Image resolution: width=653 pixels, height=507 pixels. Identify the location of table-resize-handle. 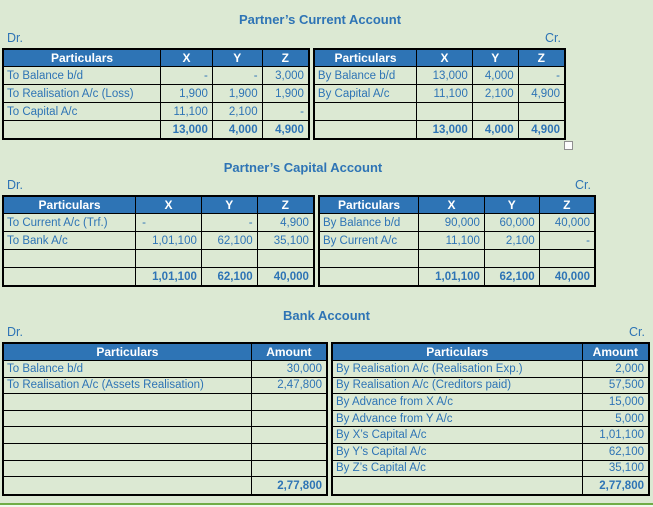
(568, 145).